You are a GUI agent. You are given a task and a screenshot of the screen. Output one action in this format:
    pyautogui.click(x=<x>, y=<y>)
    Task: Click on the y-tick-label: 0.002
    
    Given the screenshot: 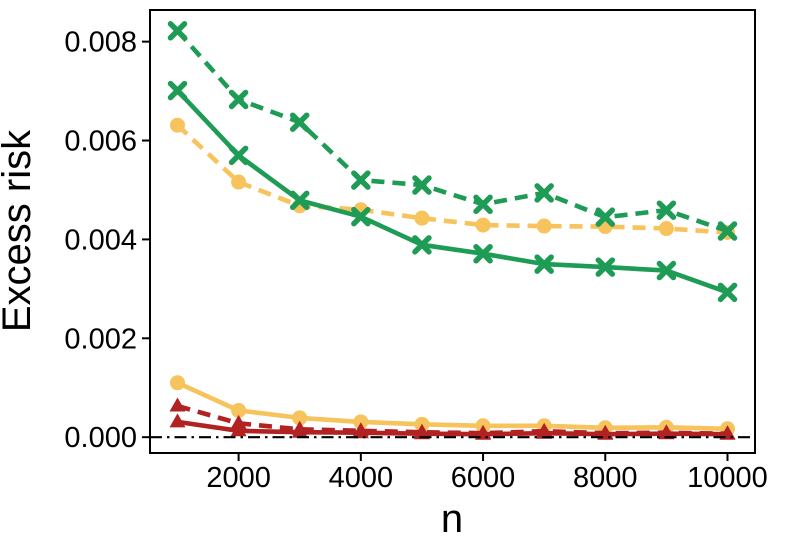 What is the action you would take?
    pyautogui.click(x=100, y=339)
    